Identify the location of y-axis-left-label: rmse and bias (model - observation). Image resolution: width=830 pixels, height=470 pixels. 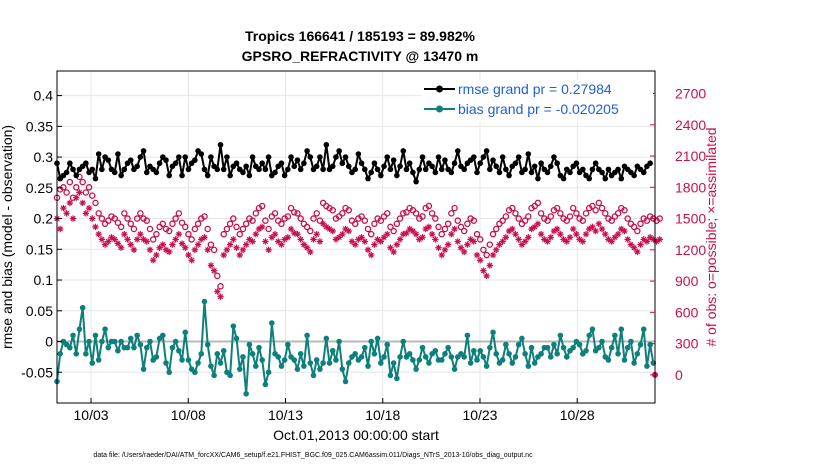
(7, 237).